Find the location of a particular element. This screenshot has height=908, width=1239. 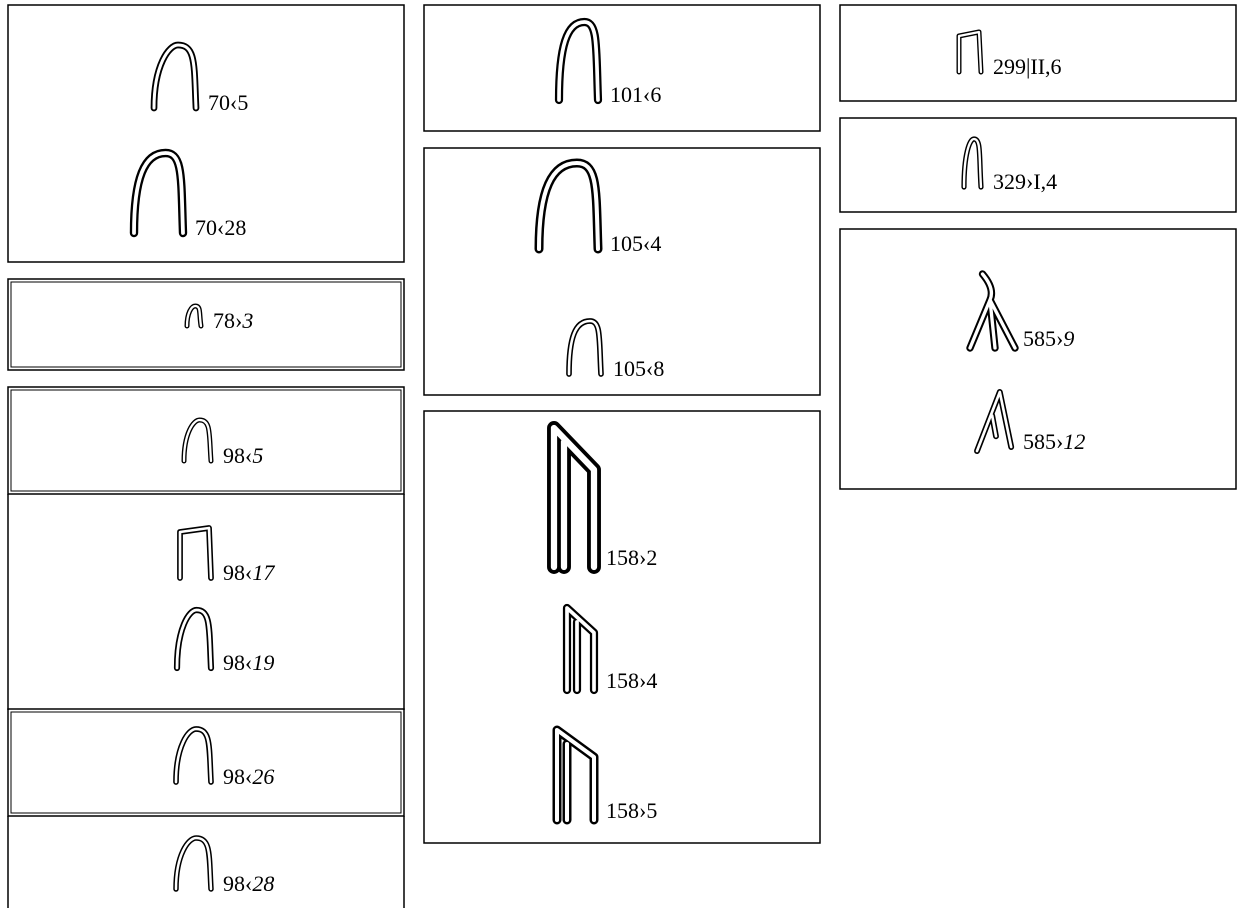

label-text: 70‹28 is located at coordinates (220, 227).